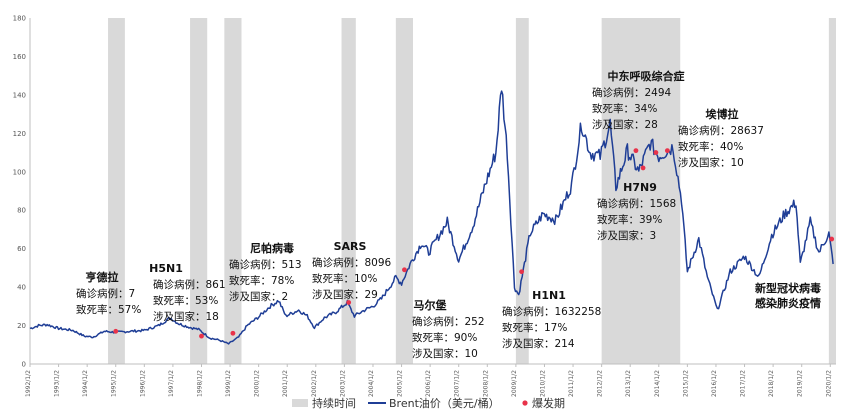 The height and width of the screenshot is (417, 864). I want to click on annotation-group: H7N9 确诊病例：1568 致死率：39% 涉及国家：3, so click(636, 211).